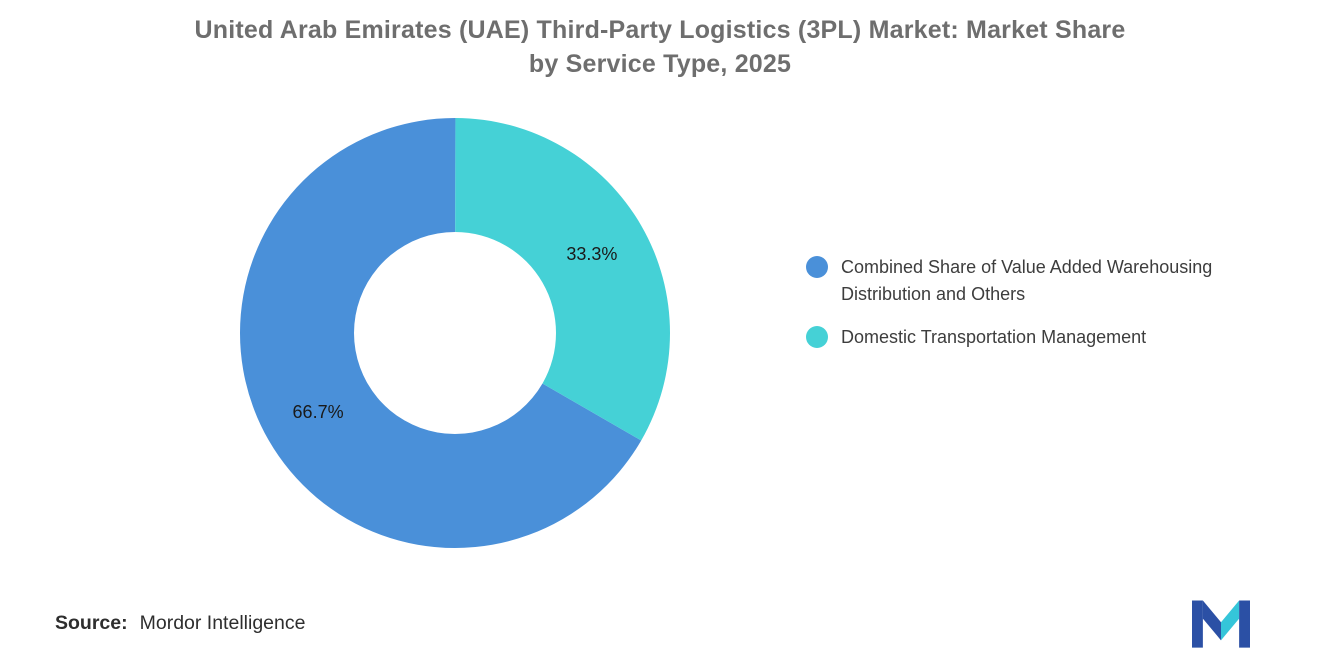 This screenshot has width=1320, height=665. What do you see at coordinates (817, 337) in the screenshot?
I see `legend-bullet-transportation-icon` at bounding box center [817, 337].